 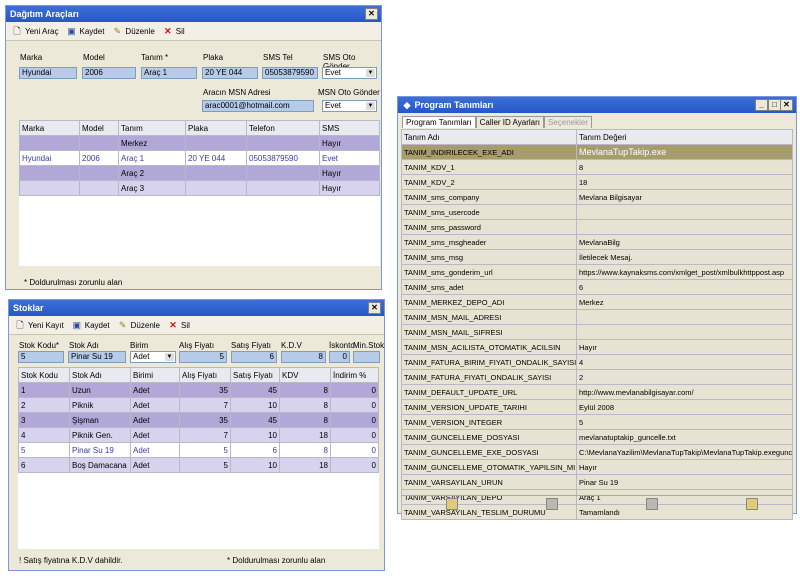 I want to click on plaka-field: 20 YE 044, so click(x=230, y=73).